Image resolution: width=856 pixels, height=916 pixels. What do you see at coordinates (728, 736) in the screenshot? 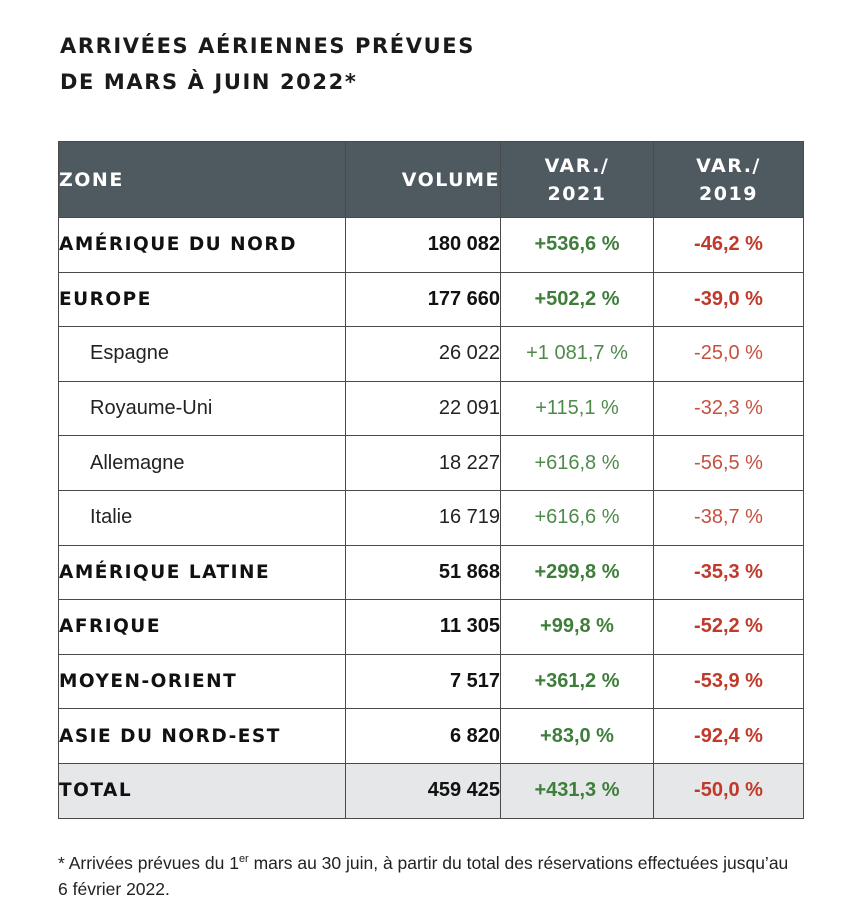
I see `row-var-2019: -92,4 %` at bounding box center [728, 736].